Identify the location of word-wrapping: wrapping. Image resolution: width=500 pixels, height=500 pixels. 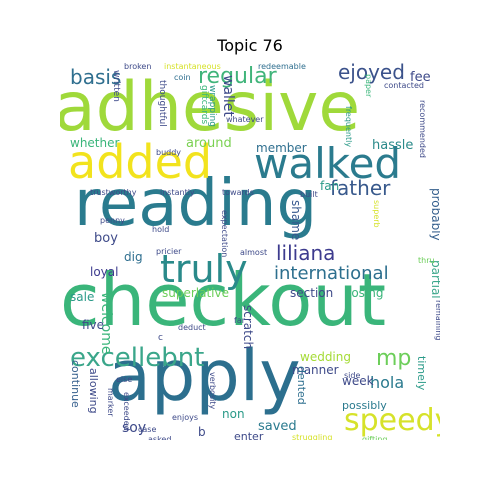
(212, 106).